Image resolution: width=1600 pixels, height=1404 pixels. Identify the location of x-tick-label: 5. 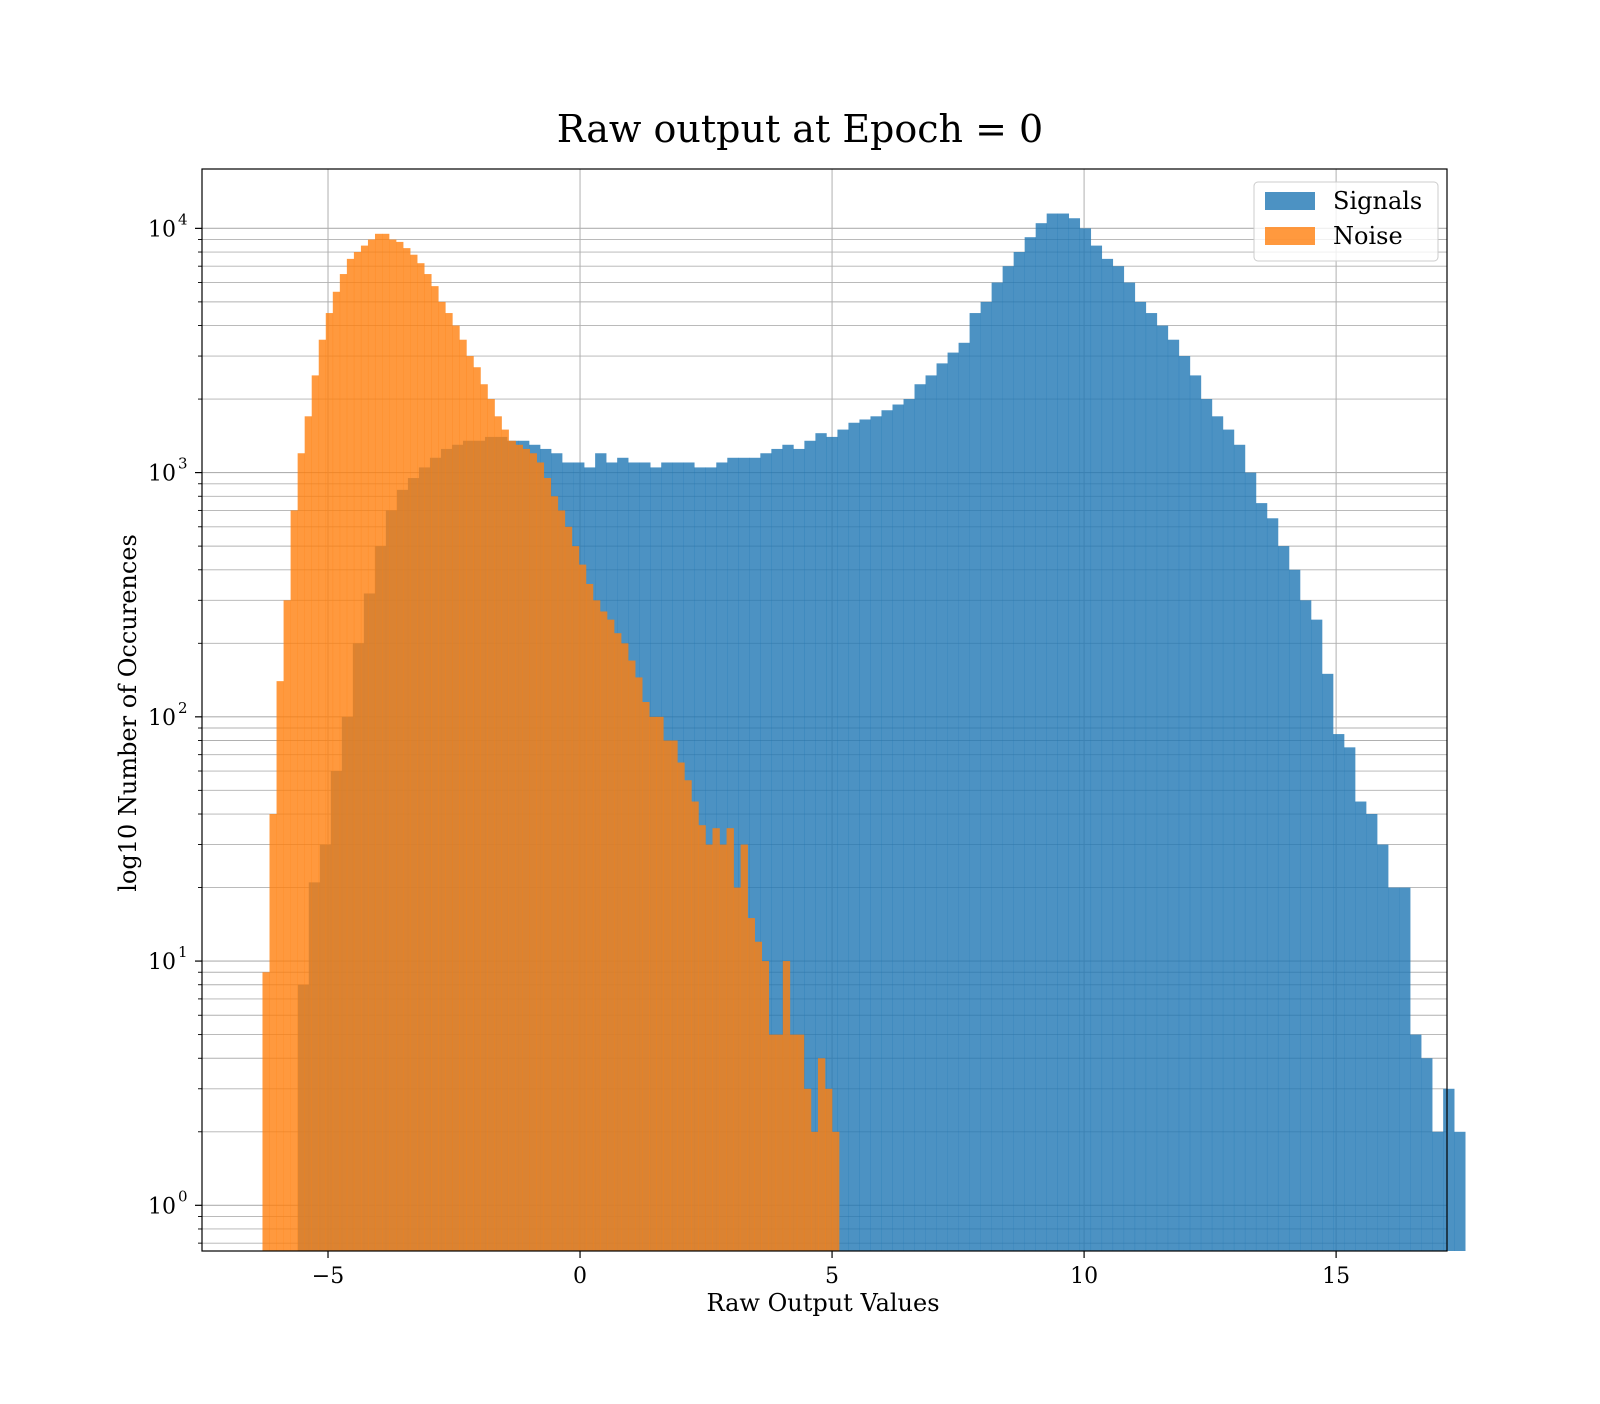
(832, 1276).